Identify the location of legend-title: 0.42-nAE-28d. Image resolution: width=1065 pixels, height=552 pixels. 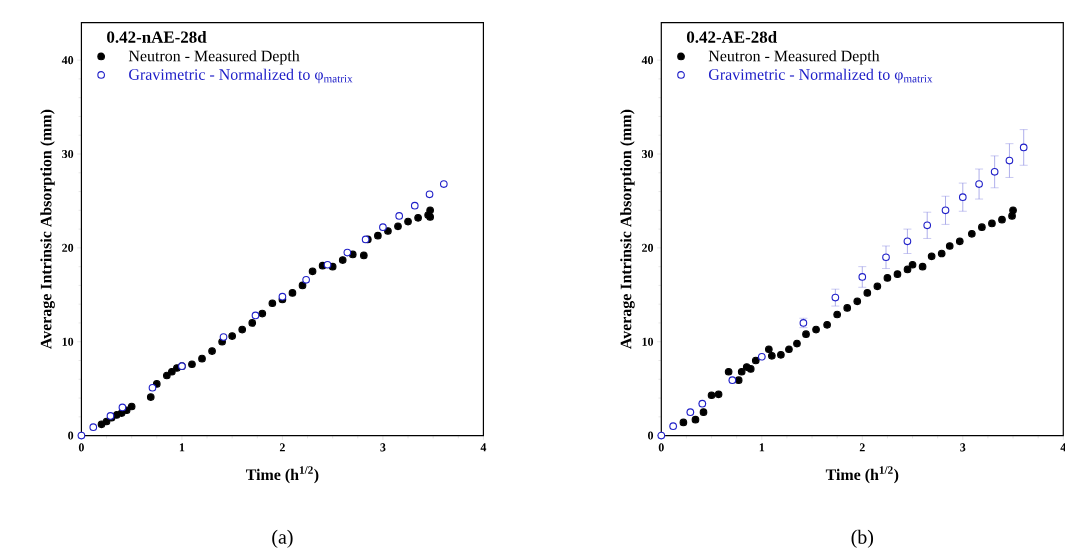
(157, 36).